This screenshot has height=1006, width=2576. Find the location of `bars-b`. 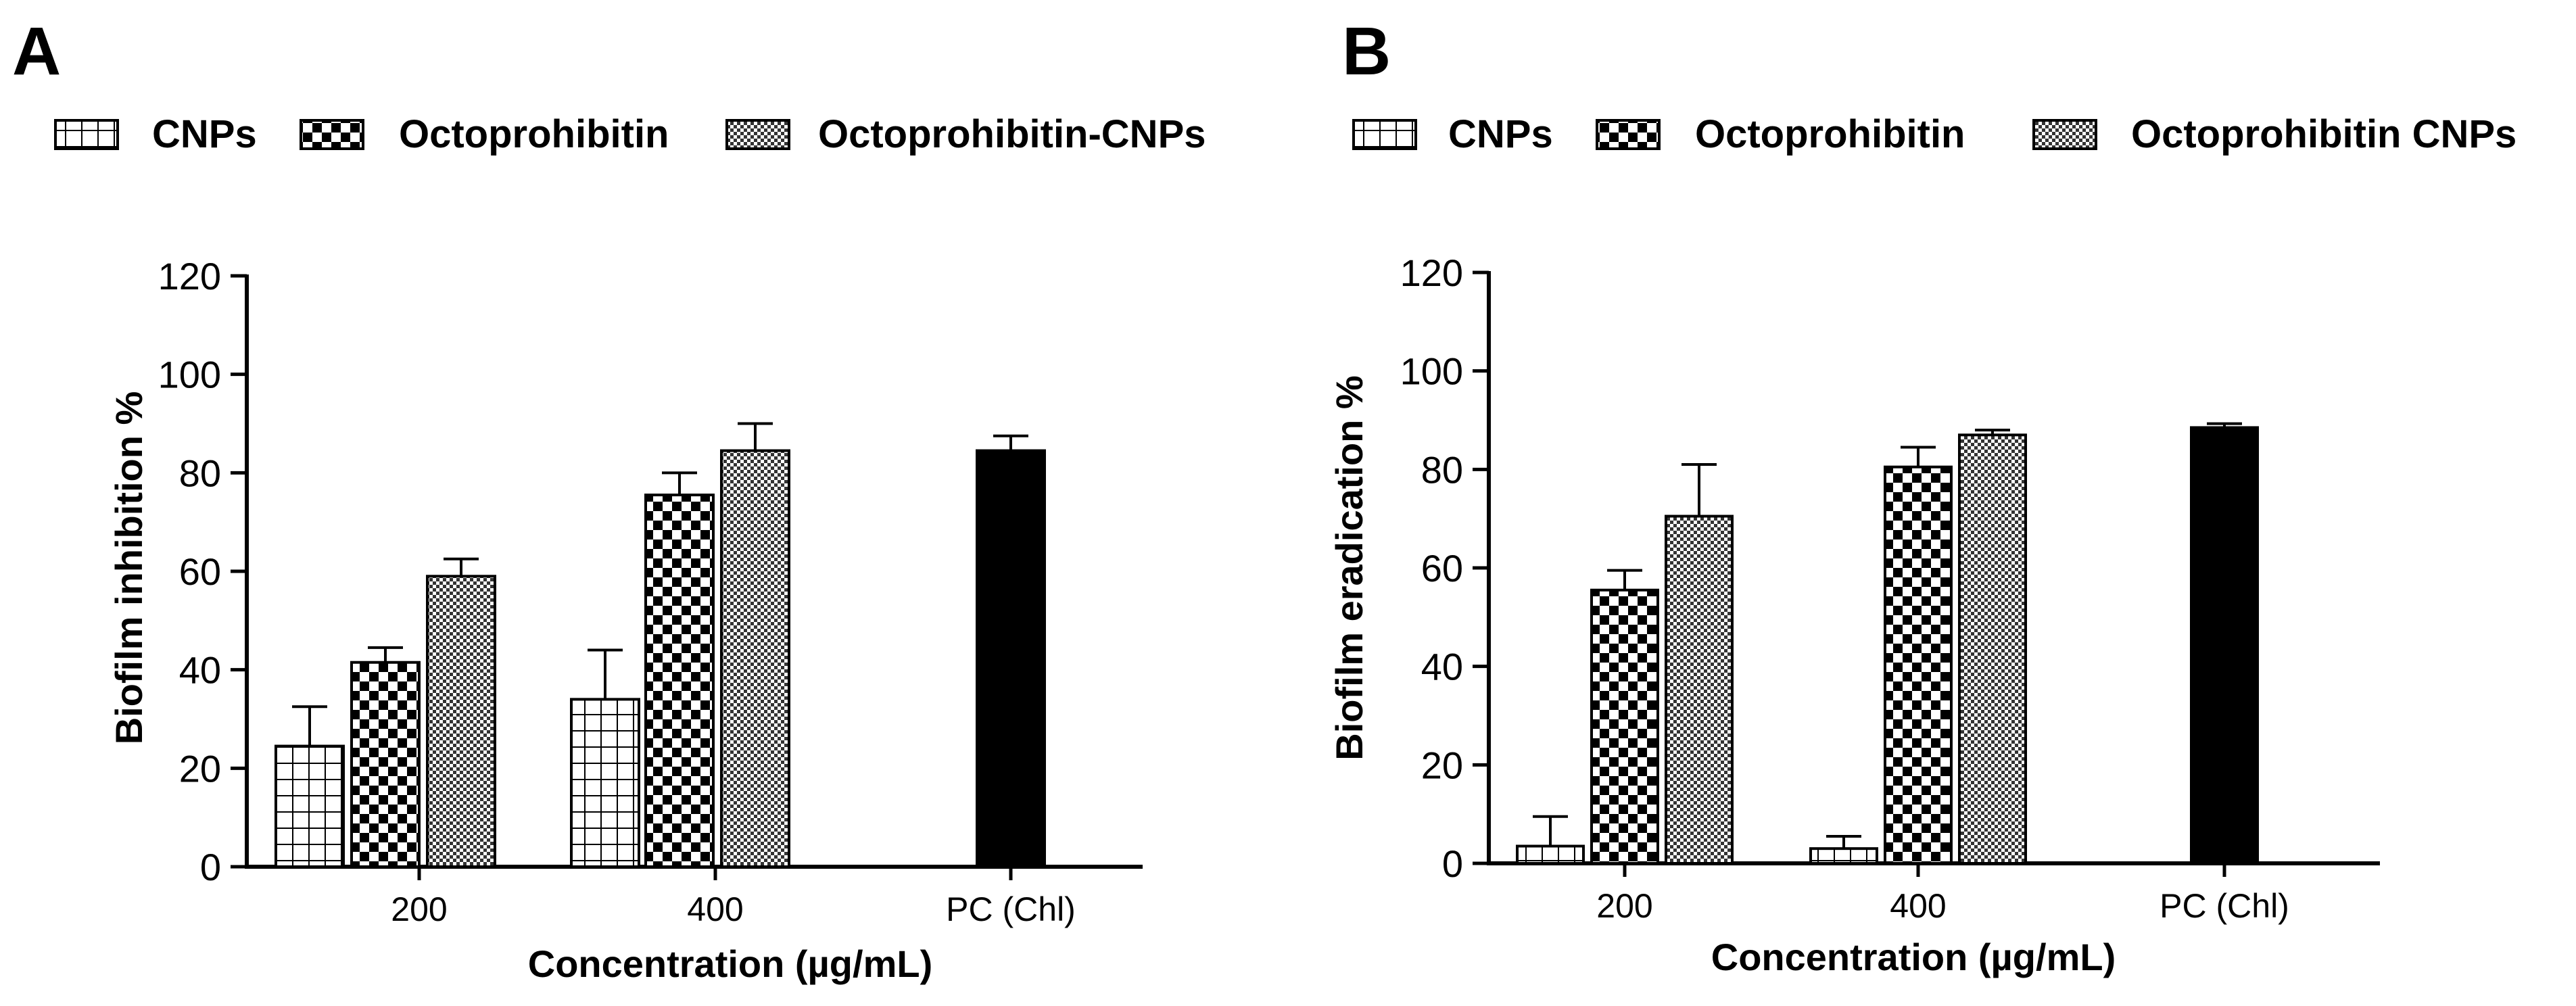

bars-b is located at coordinates (1887, 643).